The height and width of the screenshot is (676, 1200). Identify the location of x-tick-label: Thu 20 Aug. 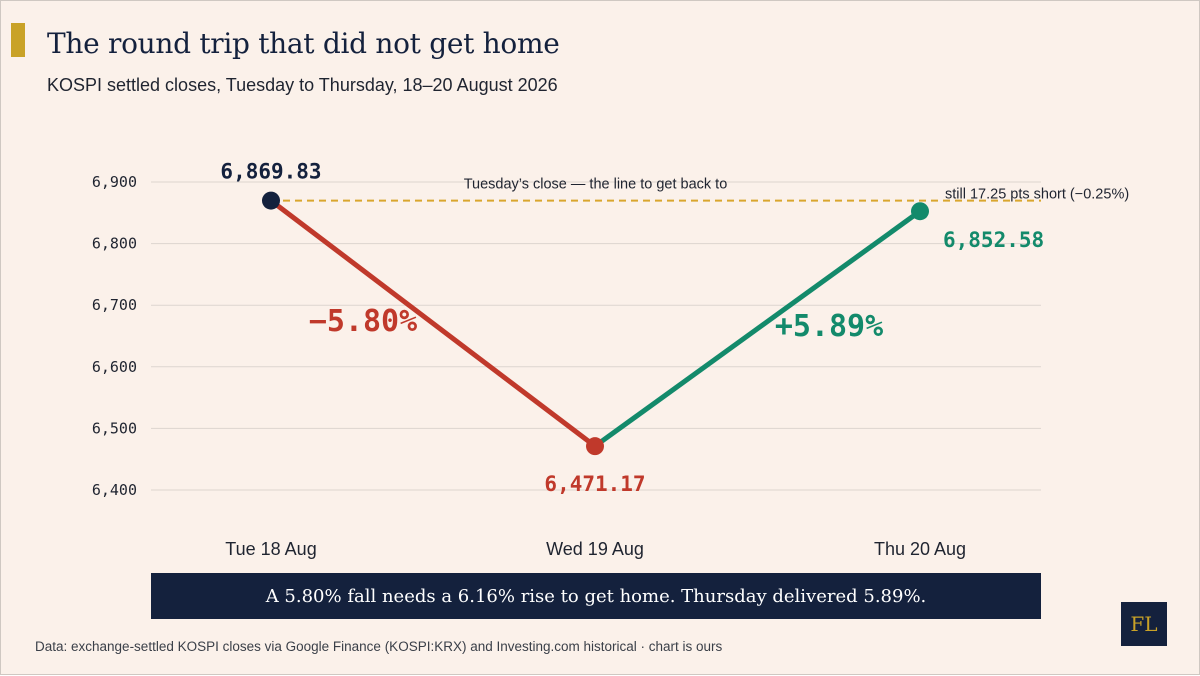
(920, 549).